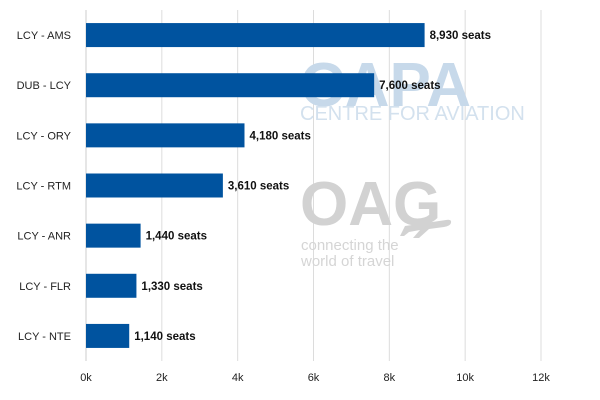  Describe the element at coordinates (238, 378) in the screenshot. I see `x-tick-label: 4k` at that location.